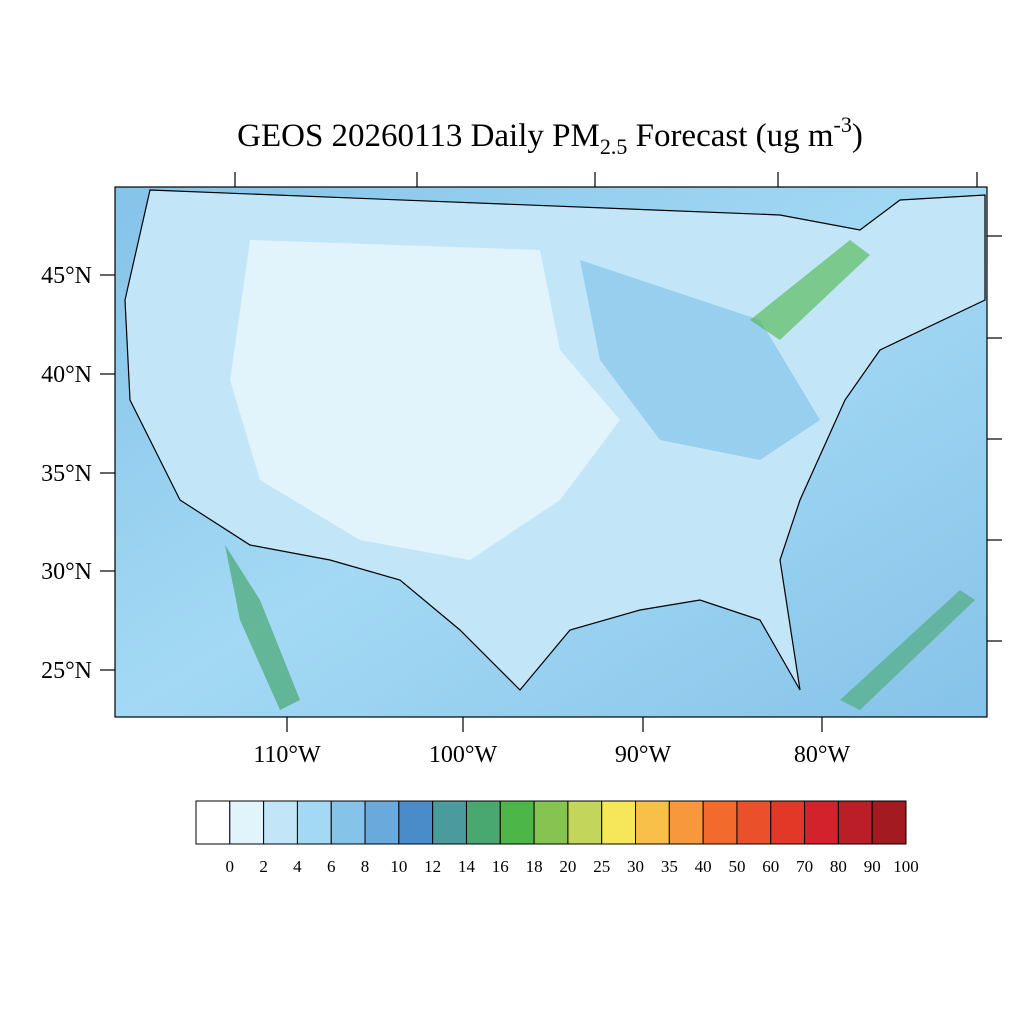 Image resolution: width=1024 pixels, height=1024 pixels. Describe the element at coordinates (567, 866) in the screenshot. I see `colorbar-label: 20` at that location.